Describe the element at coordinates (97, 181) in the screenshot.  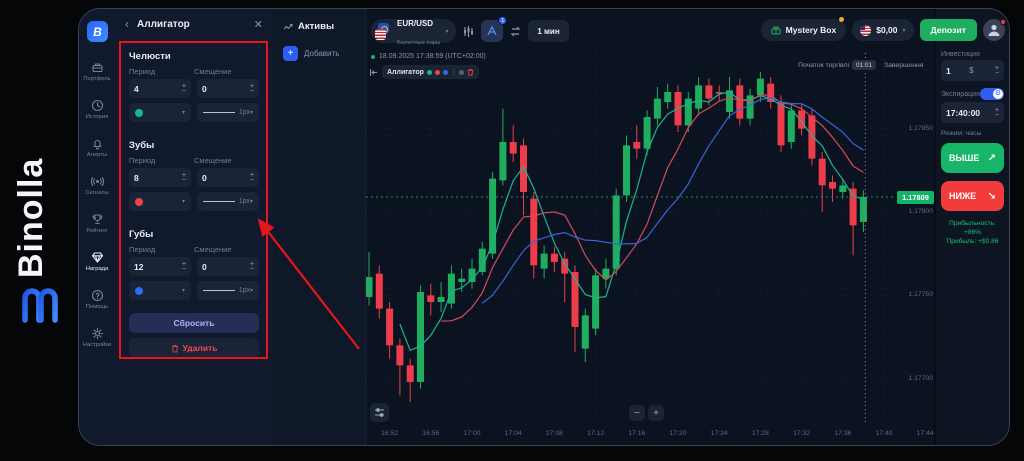
I see `signal-icon` at that location.